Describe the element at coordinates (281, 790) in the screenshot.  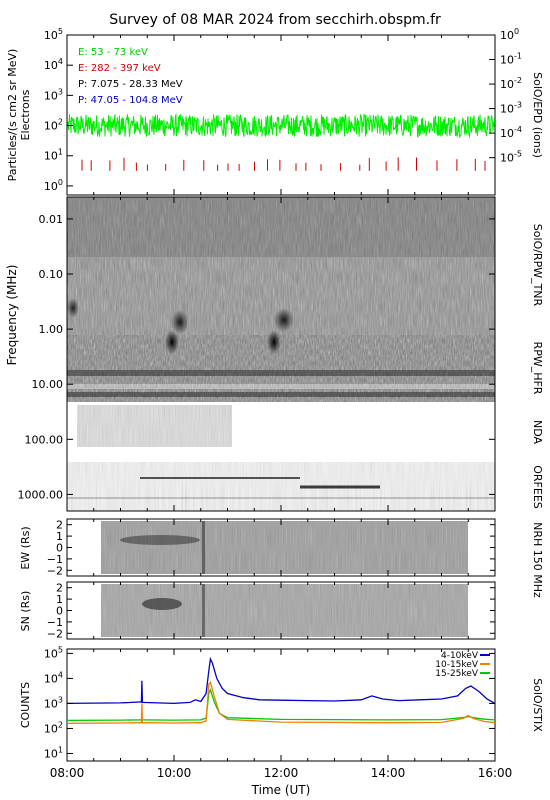
I see `time-axis-label: Time (UT)` at that location.